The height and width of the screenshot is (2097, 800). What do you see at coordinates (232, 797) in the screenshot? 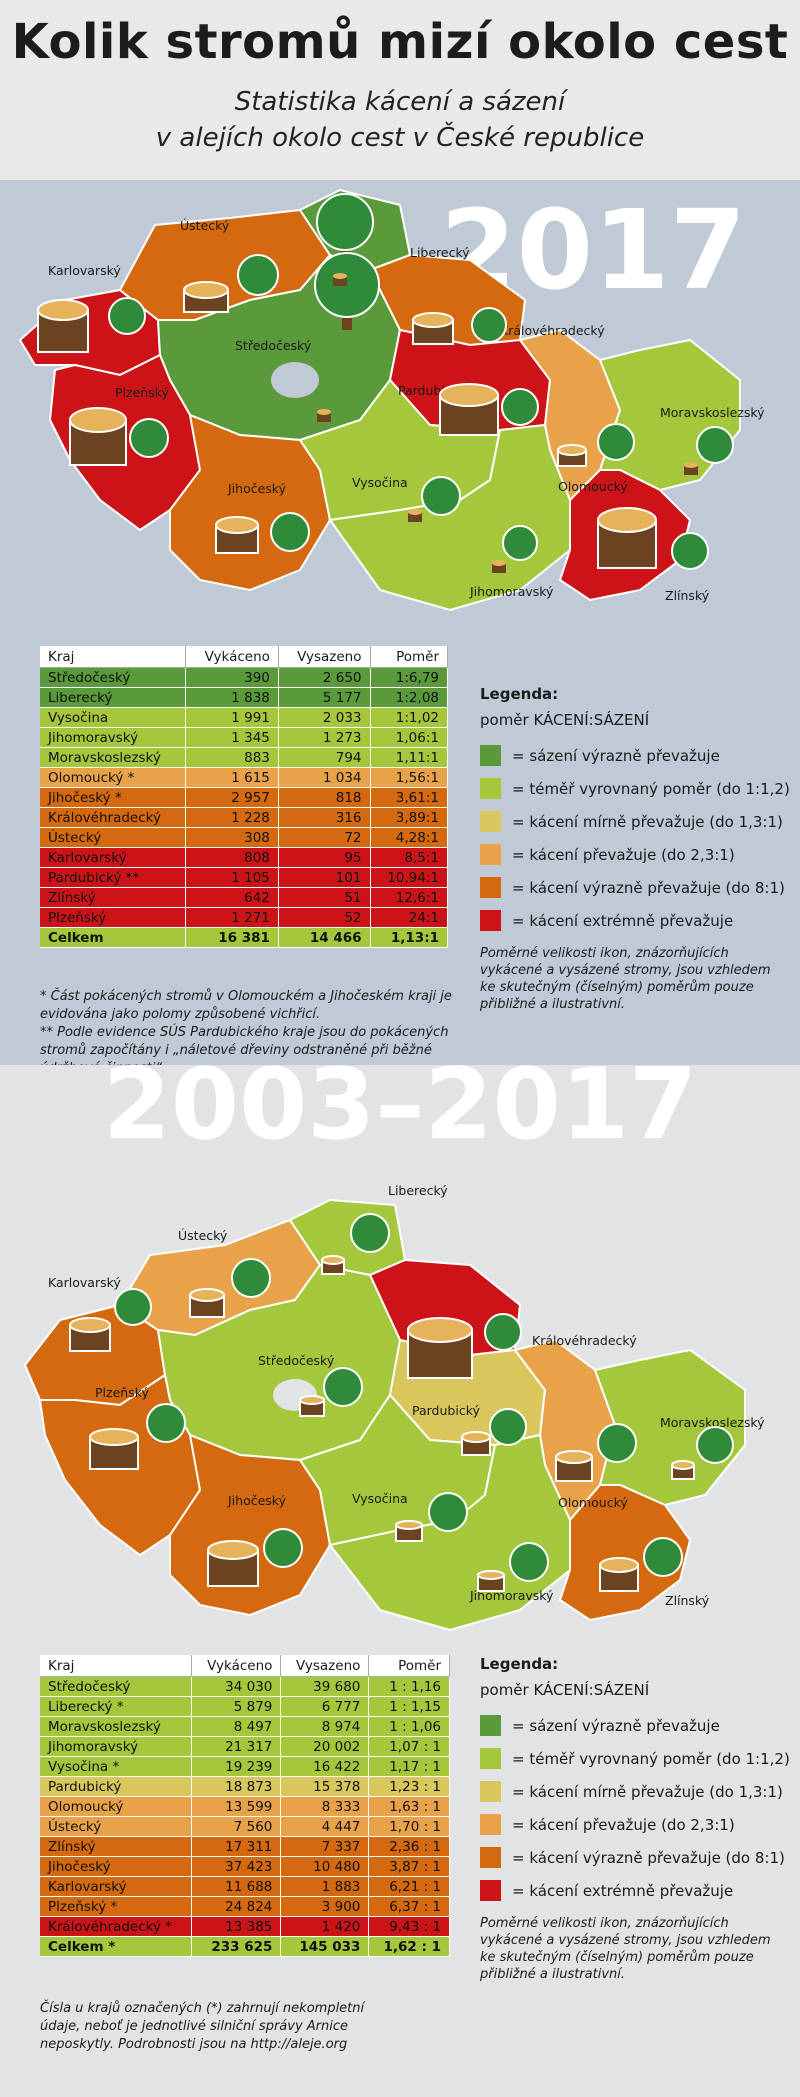
I see `cell-felled: 2 957` at bounding box center [232, 797].